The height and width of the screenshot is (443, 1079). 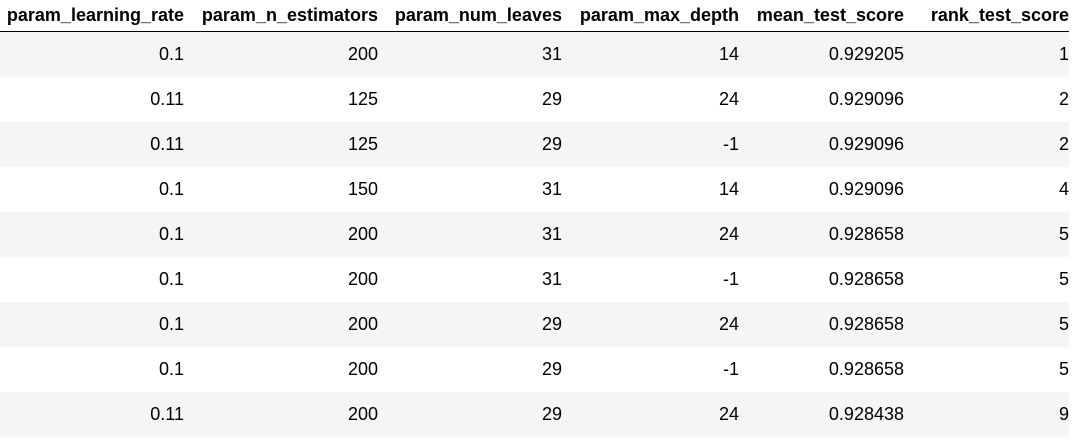 I want to click on table-row: 0.1 200 31 24 0.928658 5, so click(x=534, y=234).